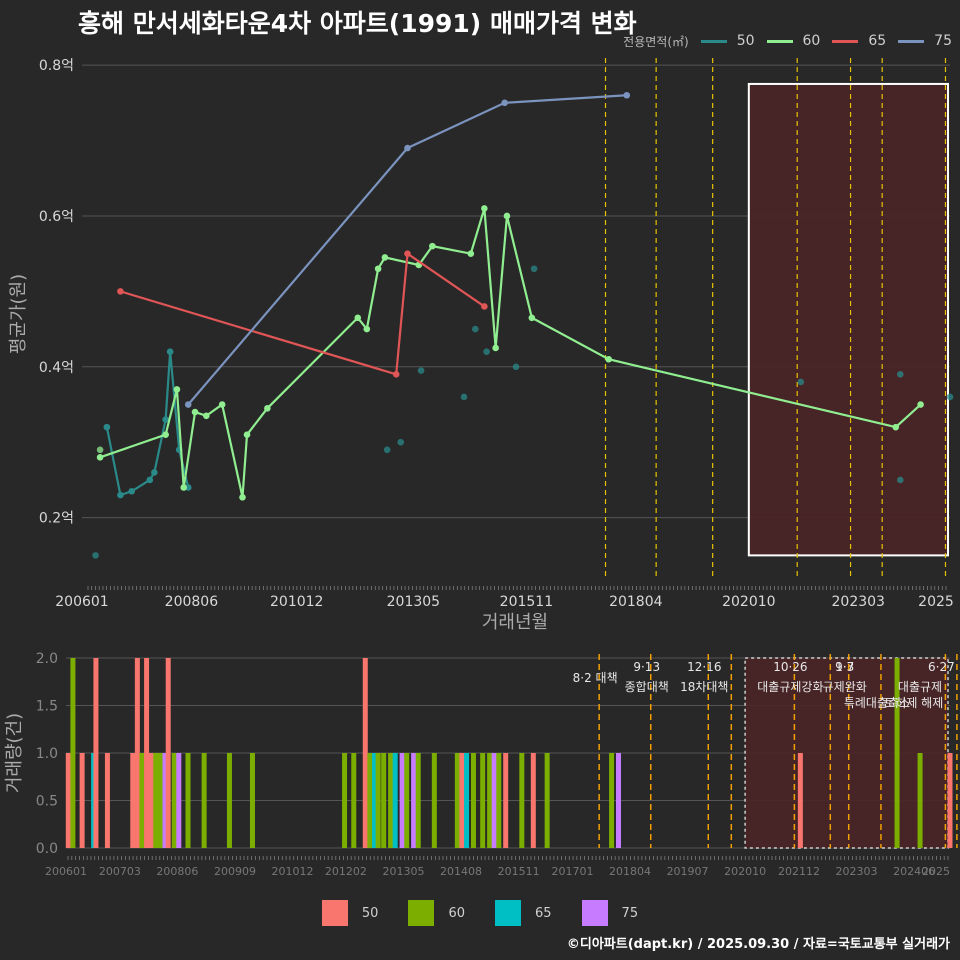  What do you see at coordinates (941, 667) in the screenshot?
I see `policy-annotation-date: 6·27` at bounding box center [941, 667].